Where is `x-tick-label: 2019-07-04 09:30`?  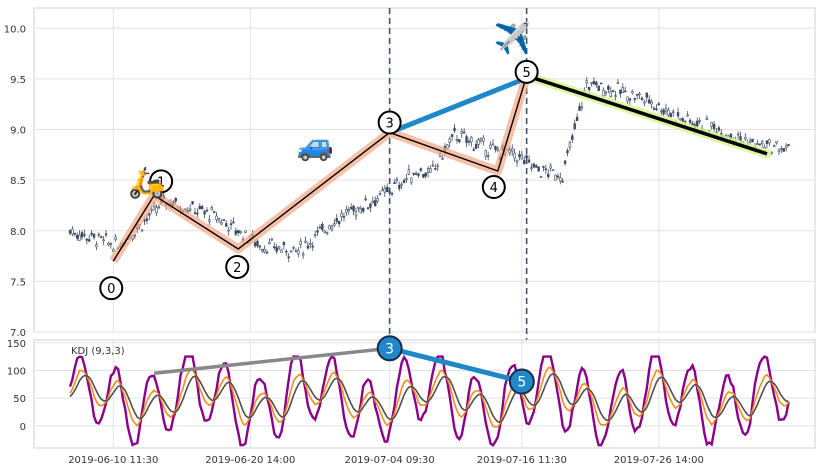 x-tick-label: 2019-07-04 09:30 is located at coordinates (390, 460).